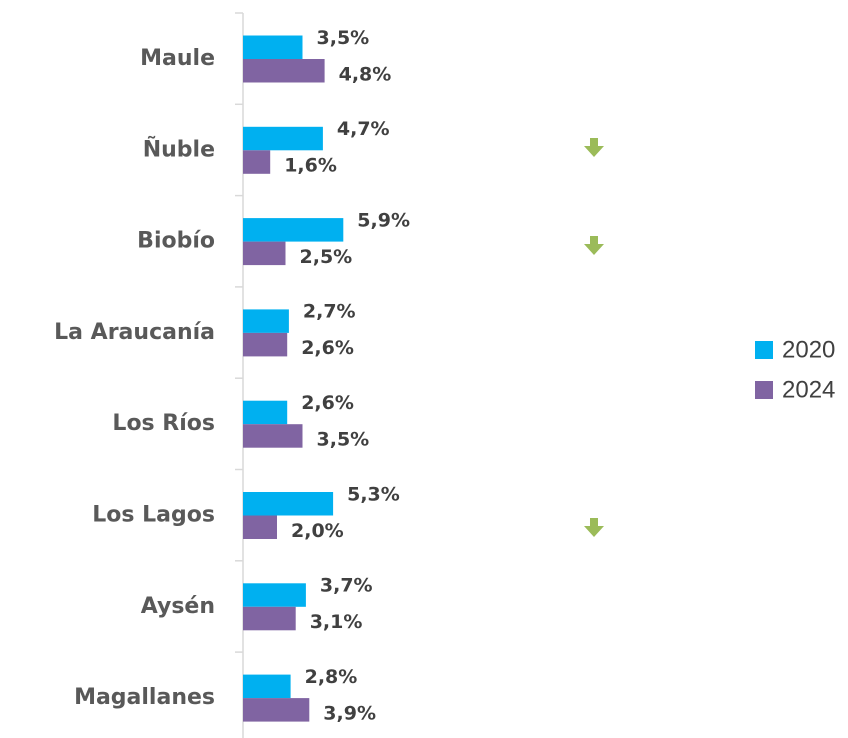 The image size is (848, 738). I want to click on category-label: Biobío, so click(176, 241).